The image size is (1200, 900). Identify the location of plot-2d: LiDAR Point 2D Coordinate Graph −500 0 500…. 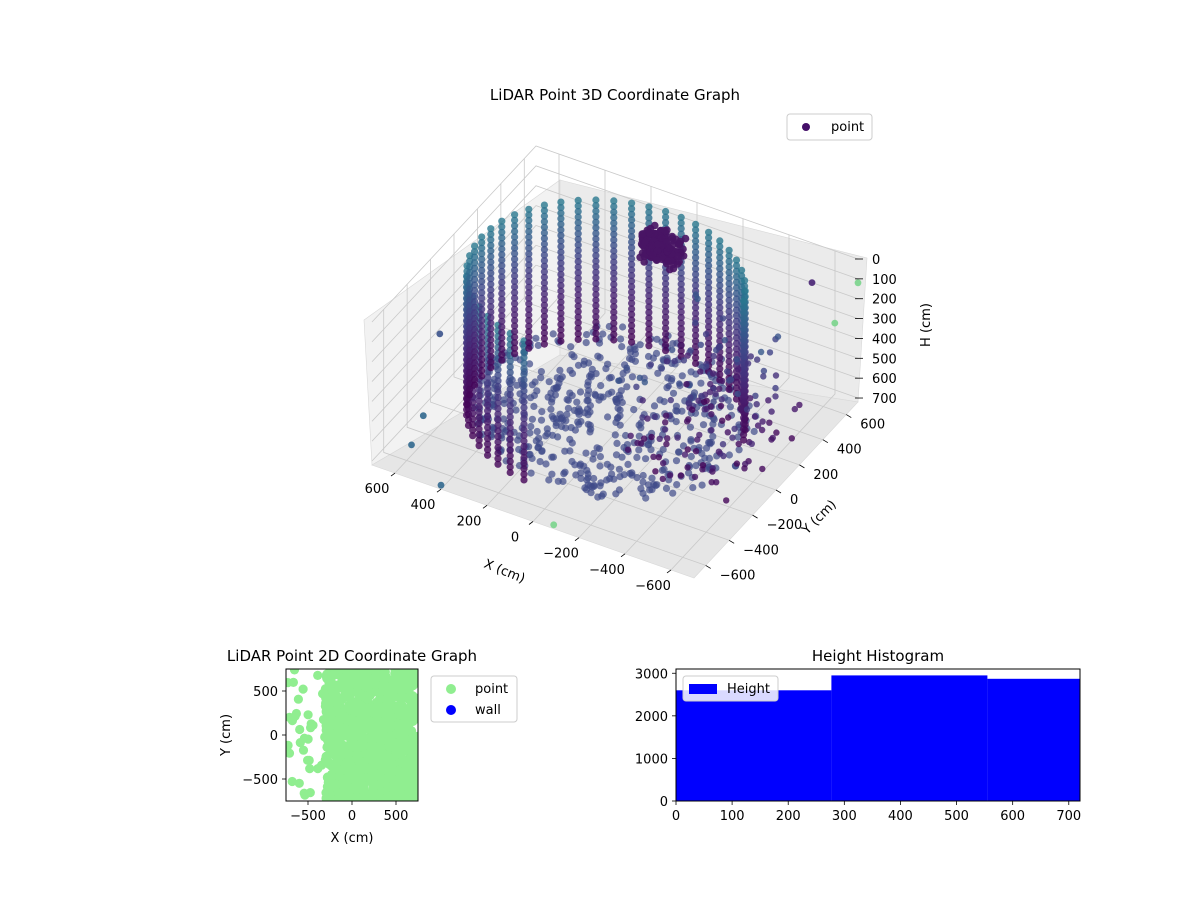
(368, 746).